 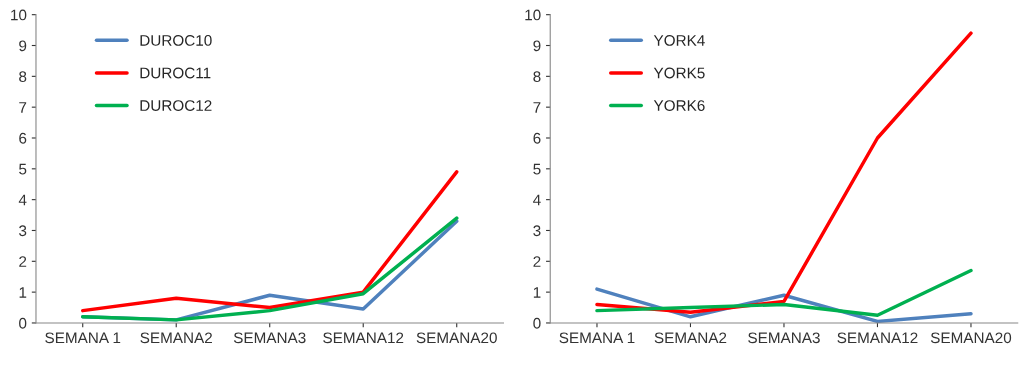 I want to click on legend-label: DUROC10, so click(x=176, y=40).